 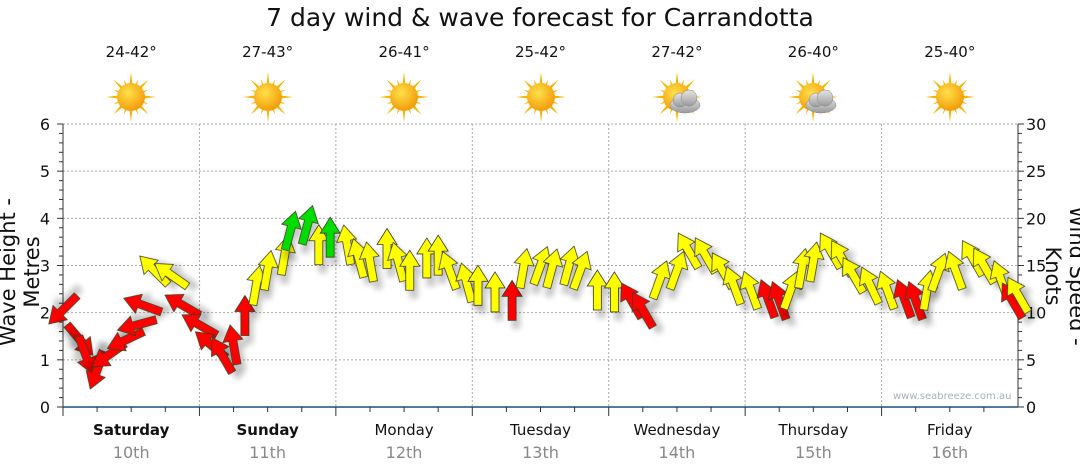 I want to click on left-tick-label: 6, so click(x=45, y=124).